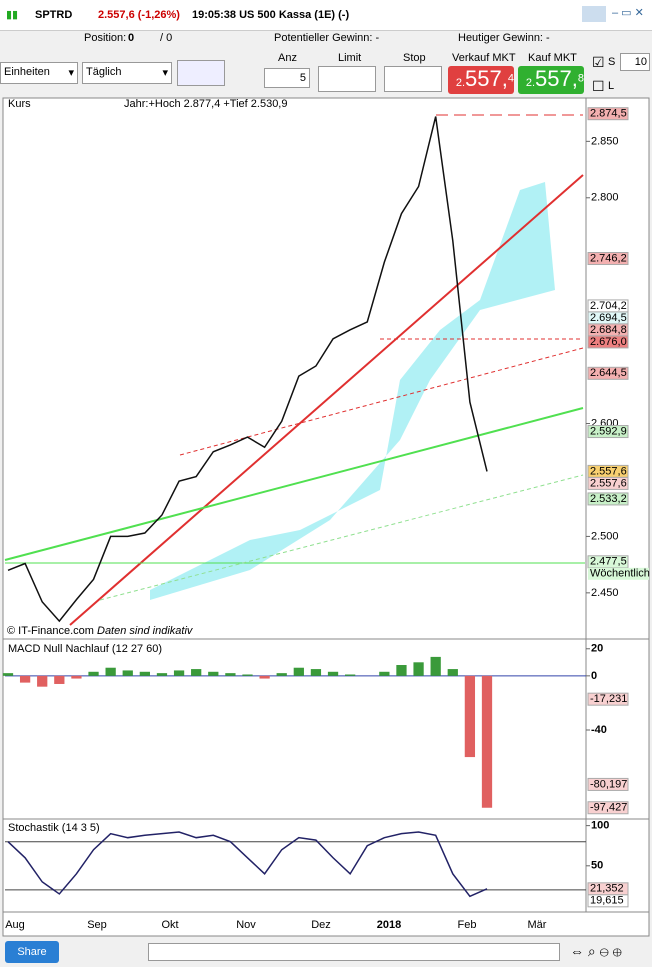  I want to click on sell-button: 2.557,4, so click(481, 80).